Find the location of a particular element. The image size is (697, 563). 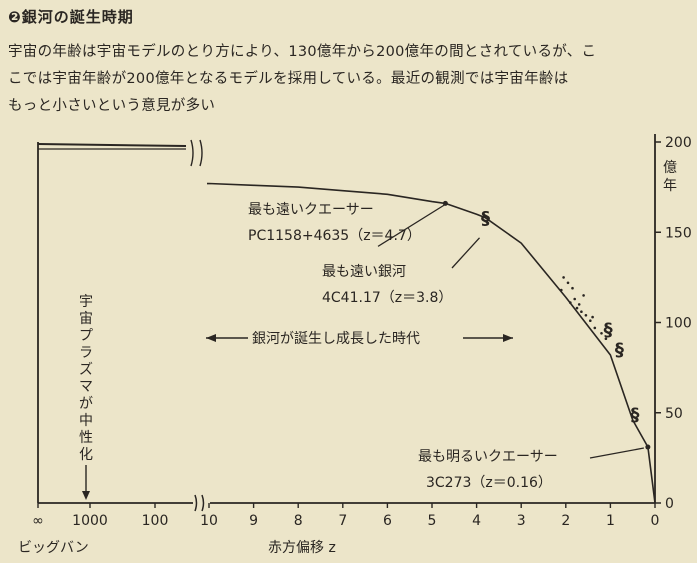

x-axis-label: 赤方偏移 z is located at coordinates (302, 548).